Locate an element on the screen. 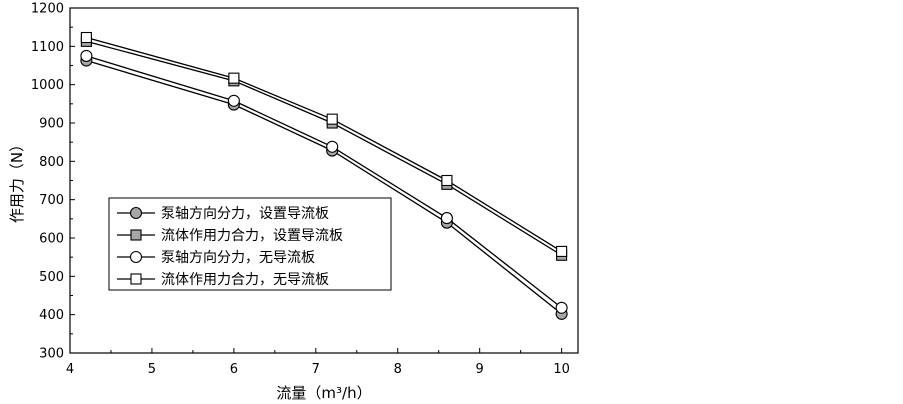 This screenshot has height=404, width=903. y-tick-label: 800 is located at coordinates (51, 162).